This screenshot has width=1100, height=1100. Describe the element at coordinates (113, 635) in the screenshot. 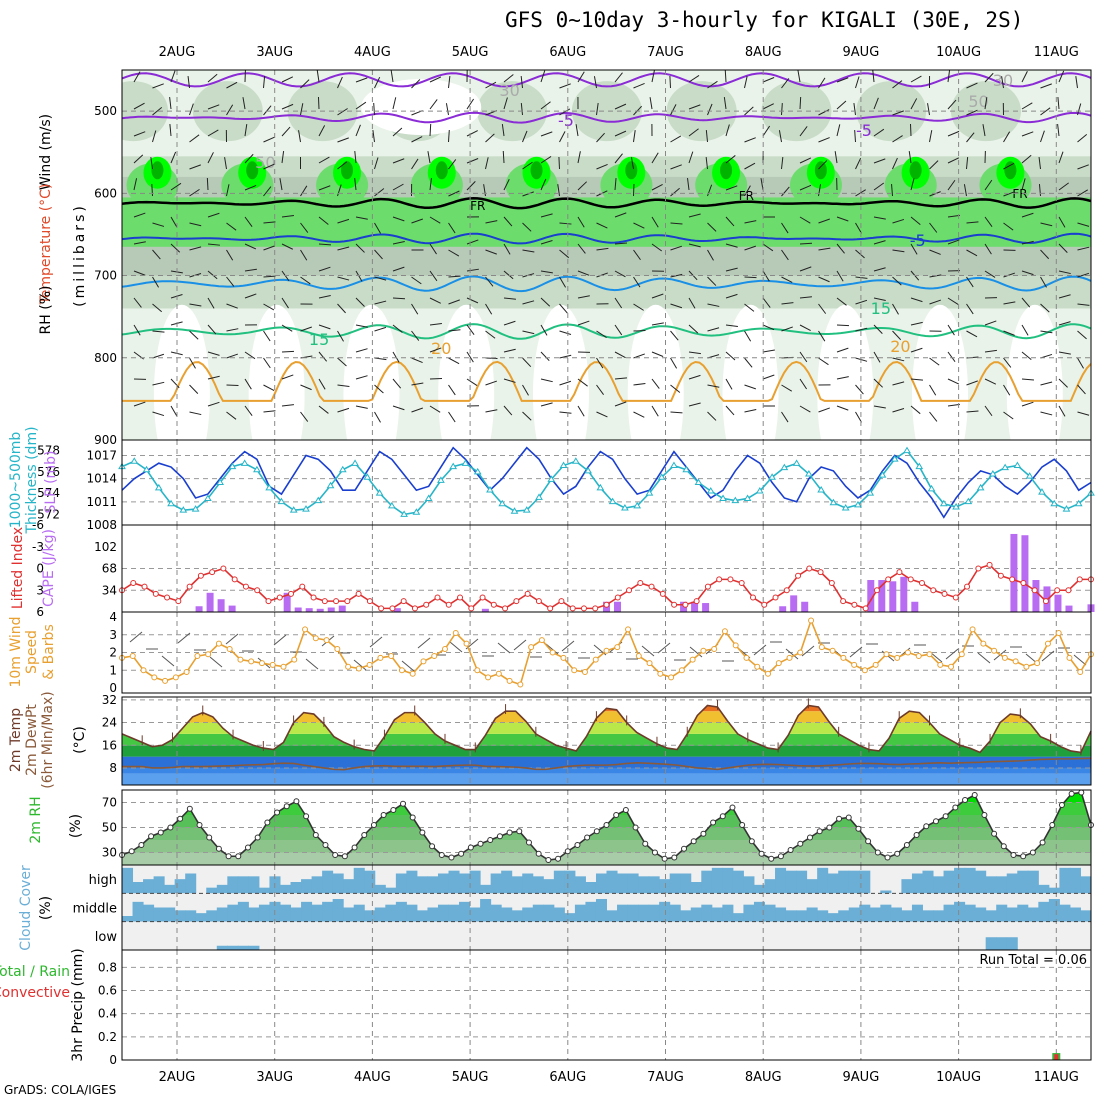

I see `wind10-tick: 3` at that location.